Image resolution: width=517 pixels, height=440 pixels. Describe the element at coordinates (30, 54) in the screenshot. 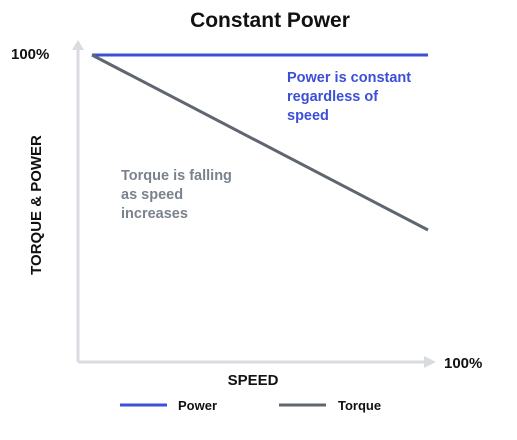

I see `y-max-tick-label: 100%` at that location.